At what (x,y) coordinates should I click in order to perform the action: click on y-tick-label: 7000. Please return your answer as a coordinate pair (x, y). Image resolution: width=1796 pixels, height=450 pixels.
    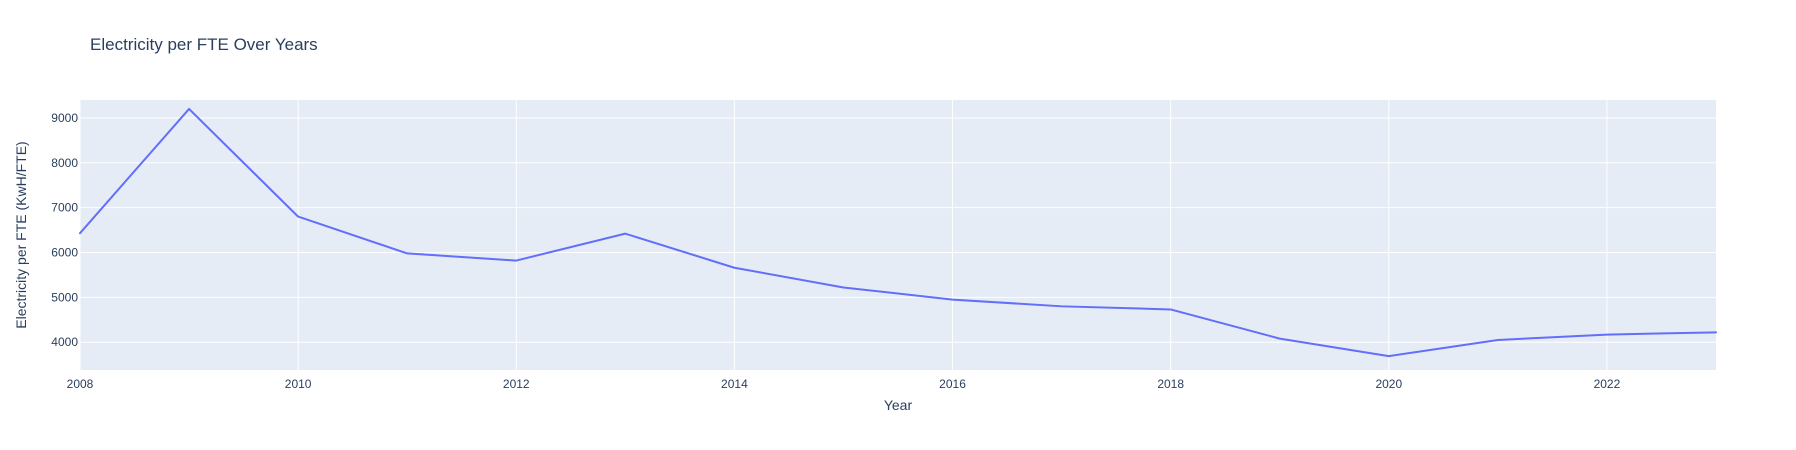
    Looking at the image, I should click on (64, 208).